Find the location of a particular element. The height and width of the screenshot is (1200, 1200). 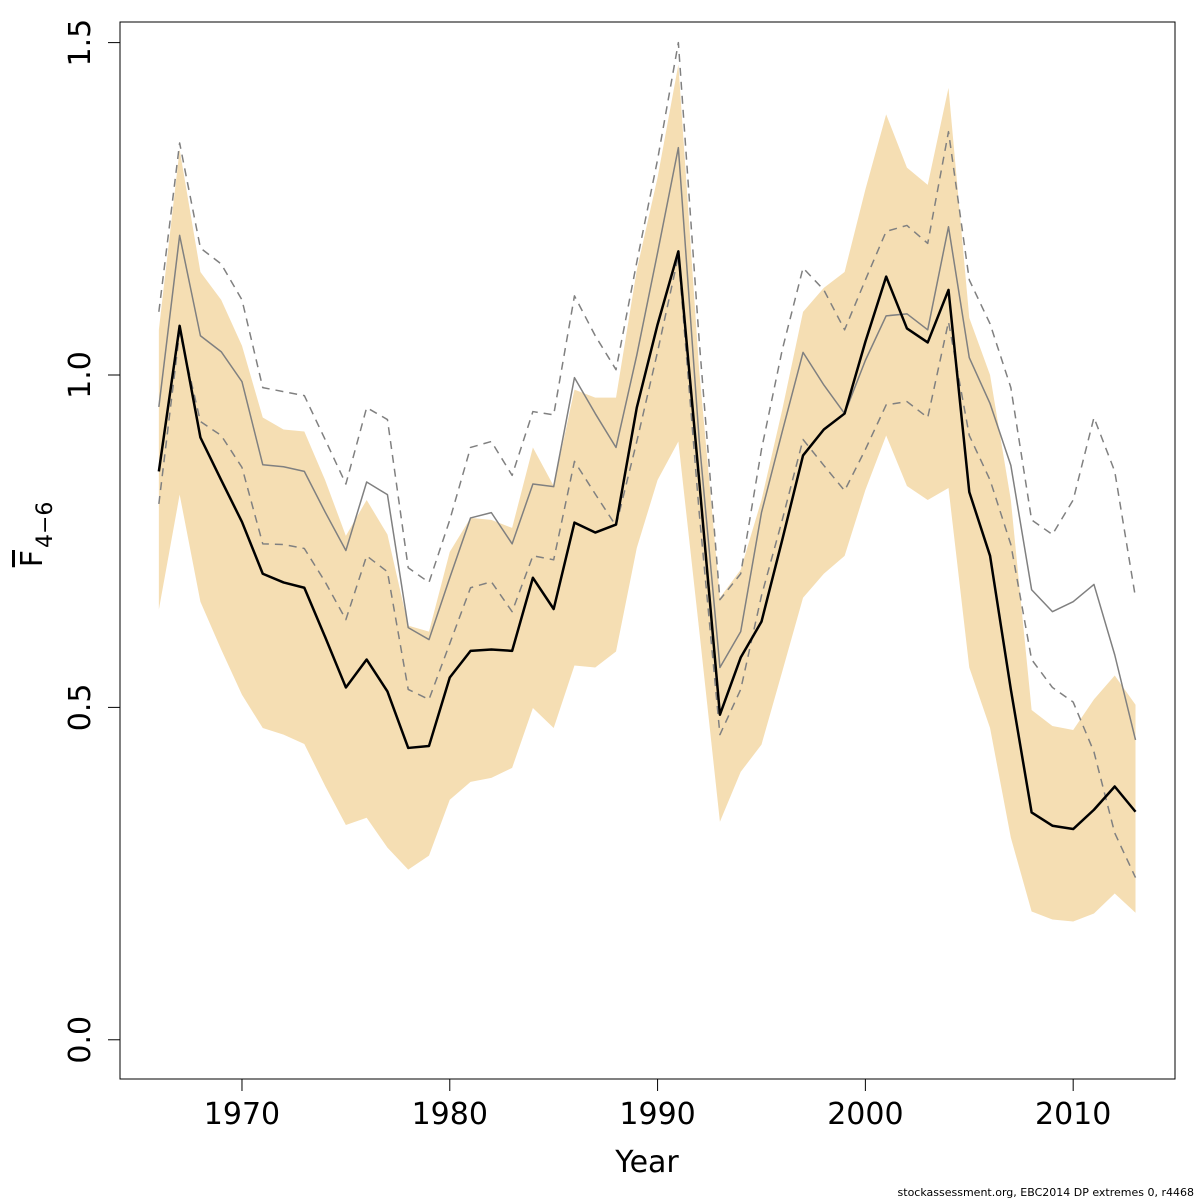

y-label-subscript: 4−6 is located at coordinates (45, 525).